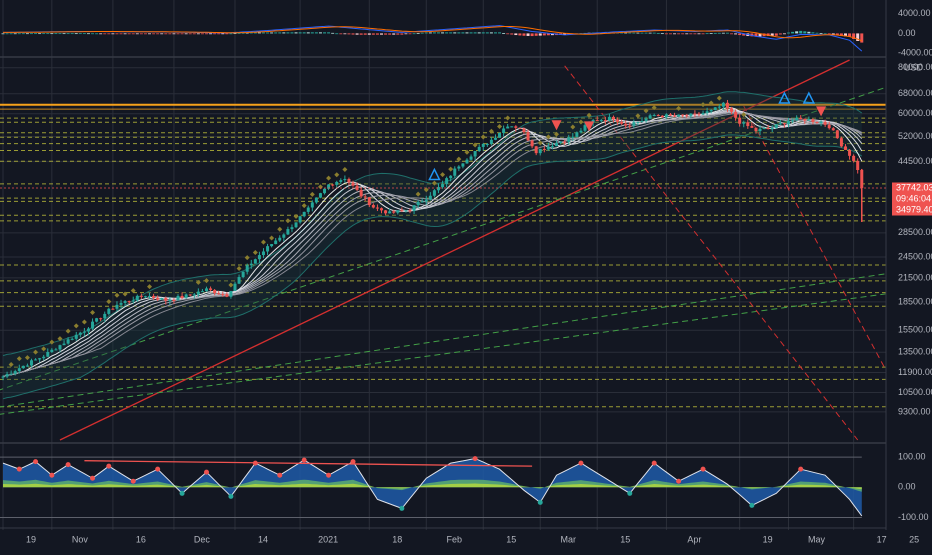  I want to click on divergence-line, so click(308, 463).